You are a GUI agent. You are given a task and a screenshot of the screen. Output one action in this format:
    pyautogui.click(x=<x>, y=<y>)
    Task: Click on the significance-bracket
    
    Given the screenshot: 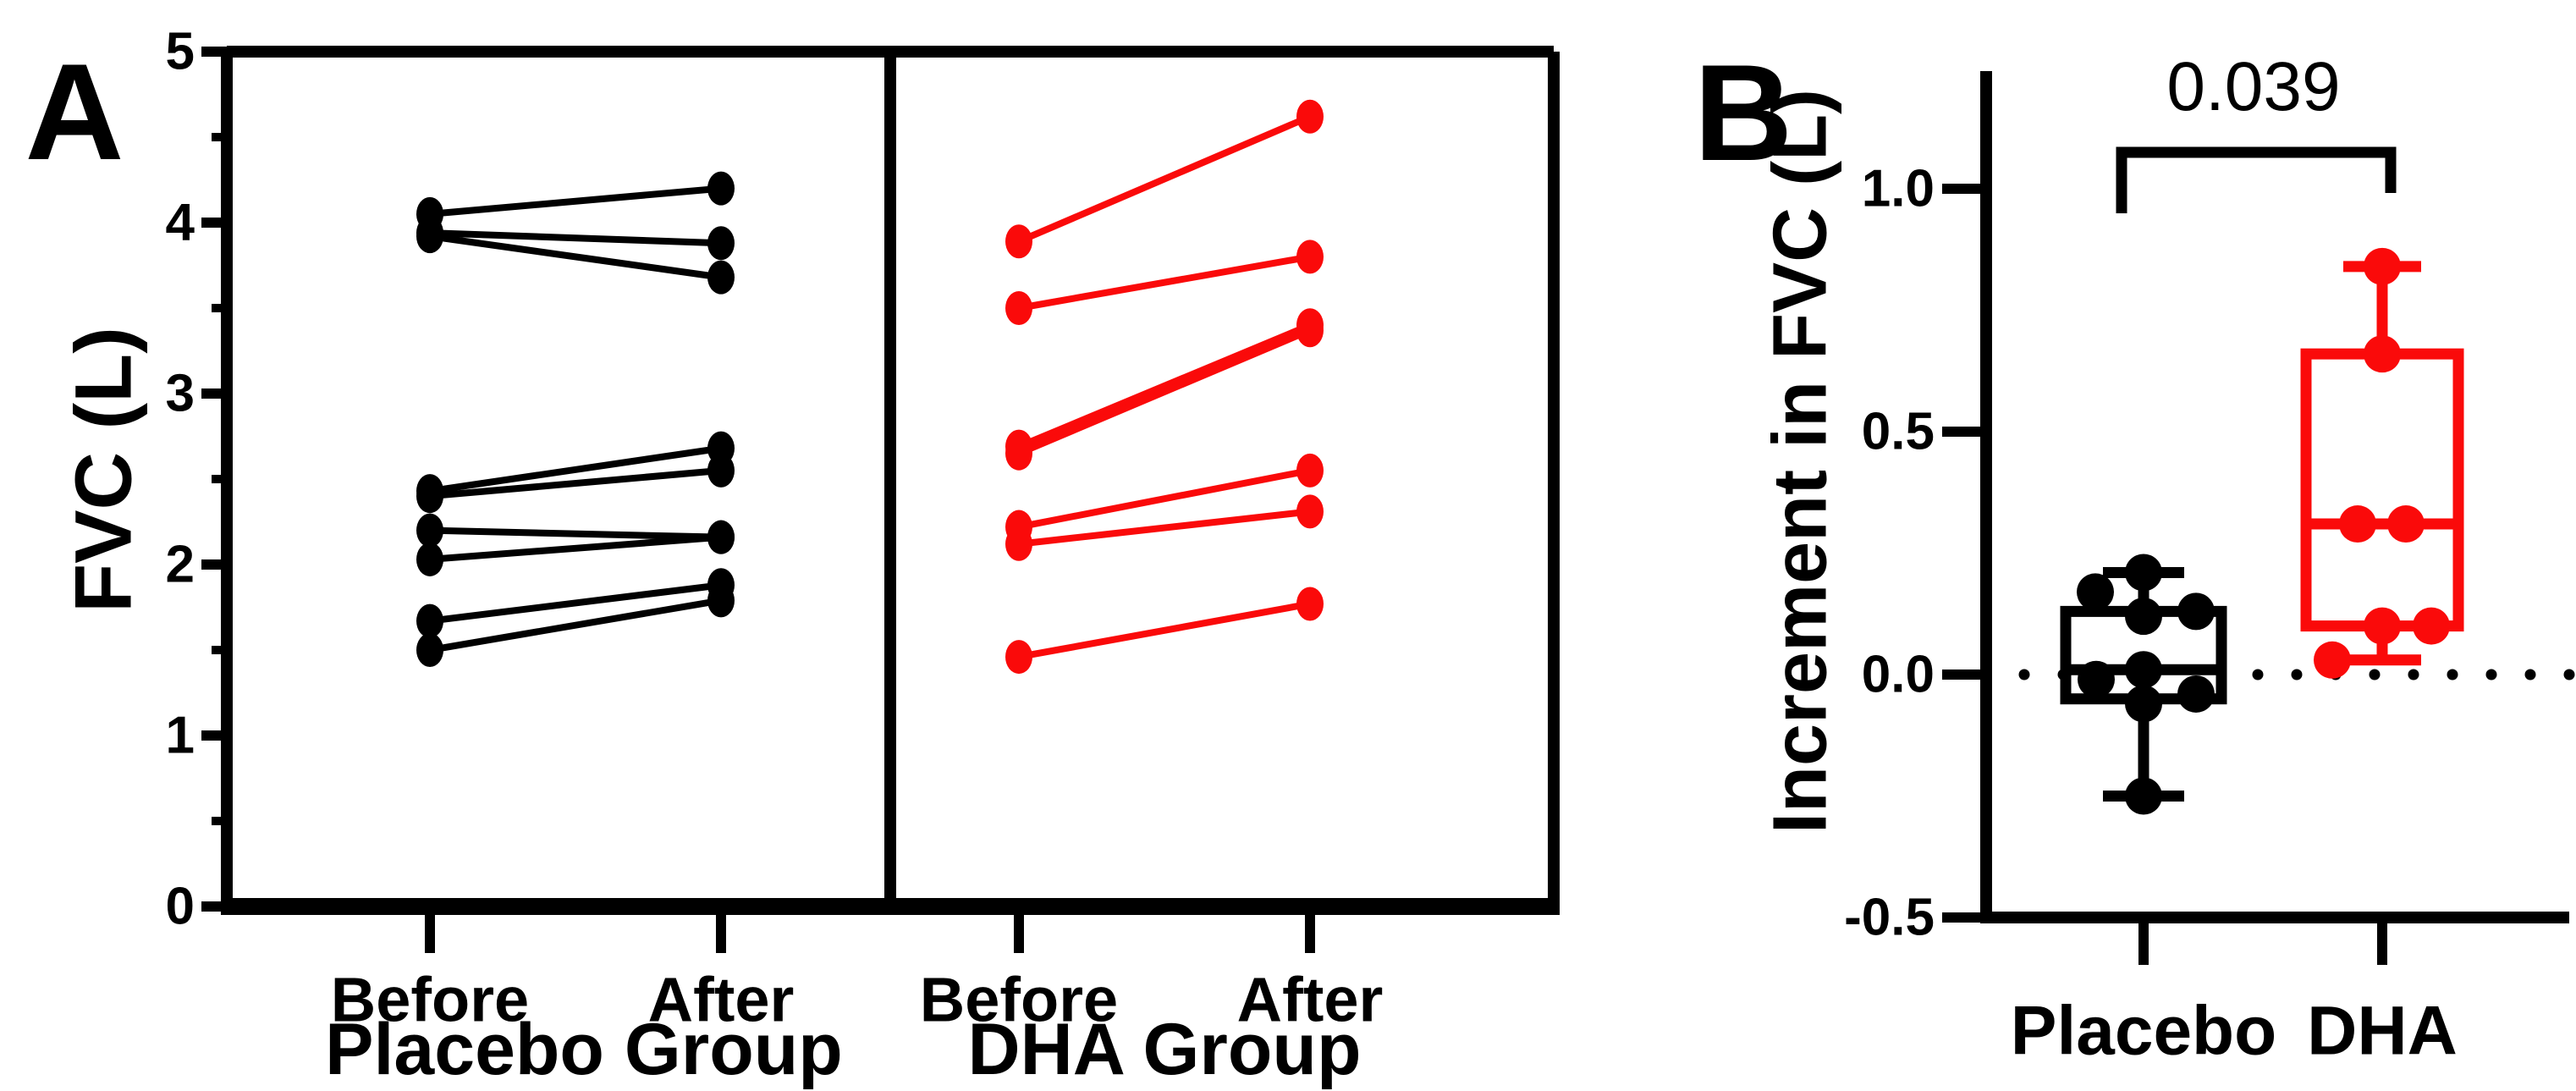 What is the action you would take?
    pyautogui.click(x=2256, y=179)
    